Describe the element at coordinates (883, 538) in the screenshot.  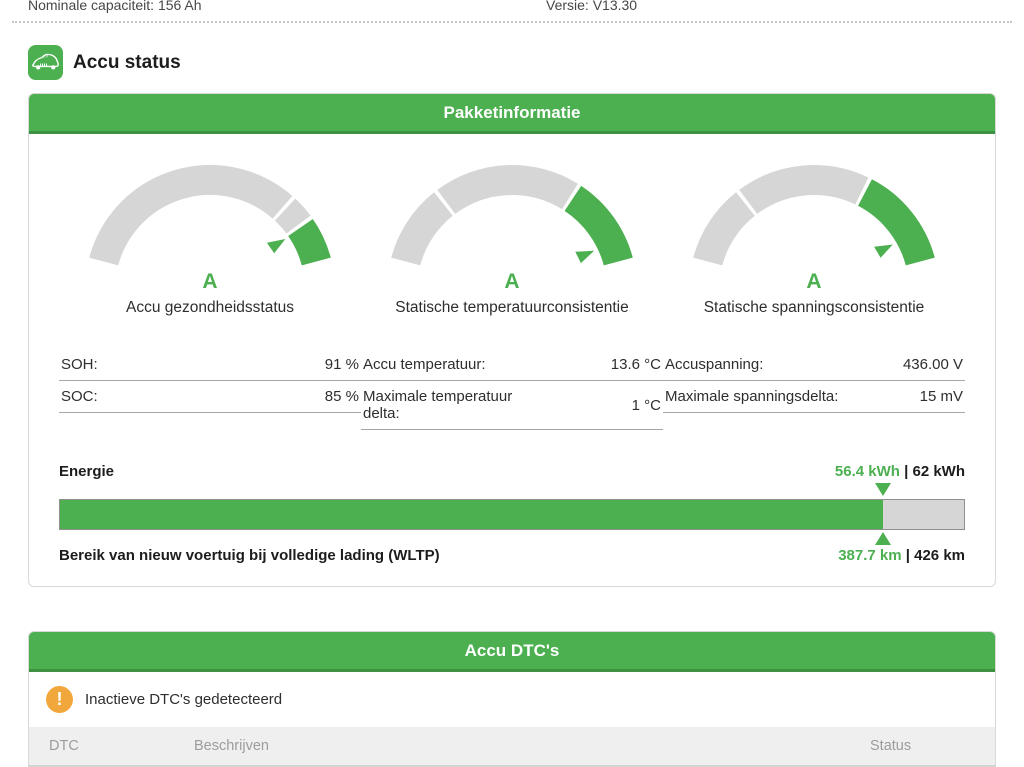
I see `range-marker-up-icon` at that location.